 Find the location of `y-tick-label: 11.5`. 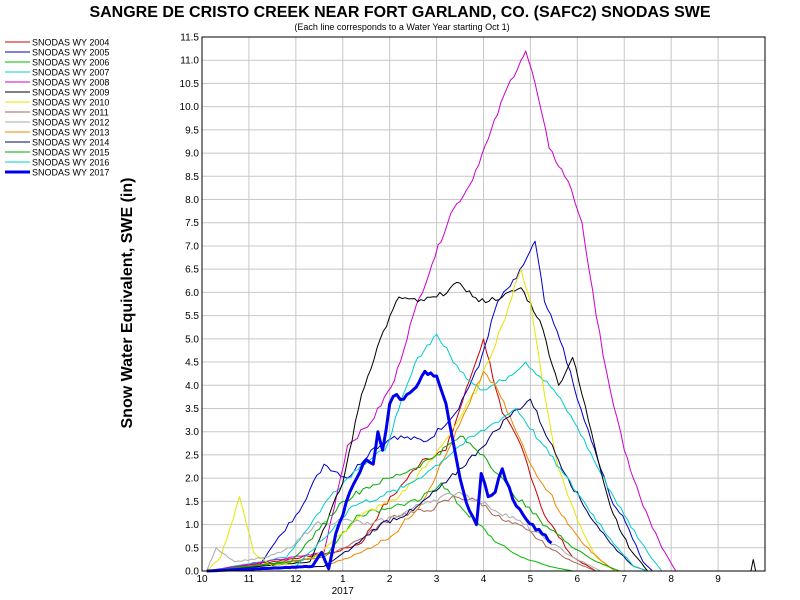

y-tick-label: 11.5 is located at coordinates (189, 38).